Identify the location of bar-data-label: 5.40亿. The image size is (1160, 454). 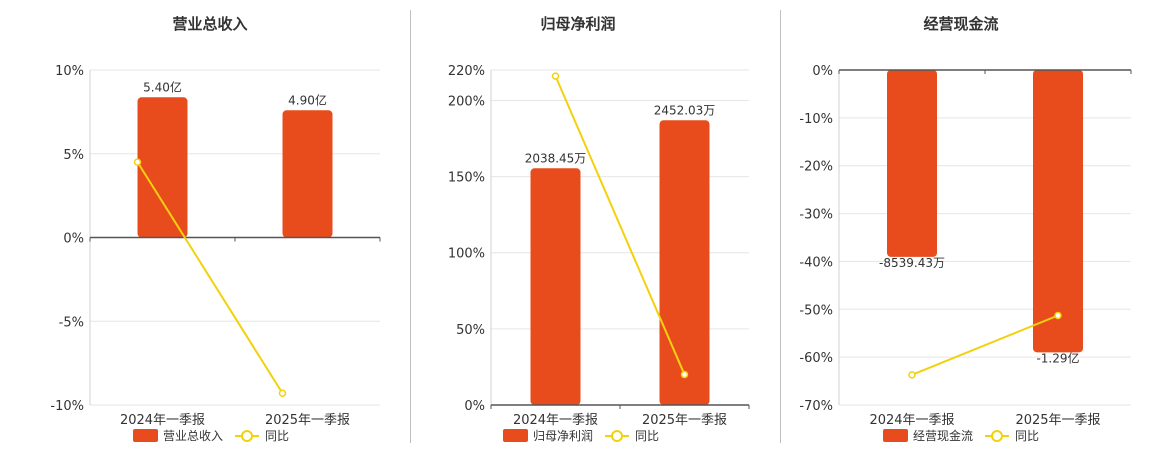
(162, 86).